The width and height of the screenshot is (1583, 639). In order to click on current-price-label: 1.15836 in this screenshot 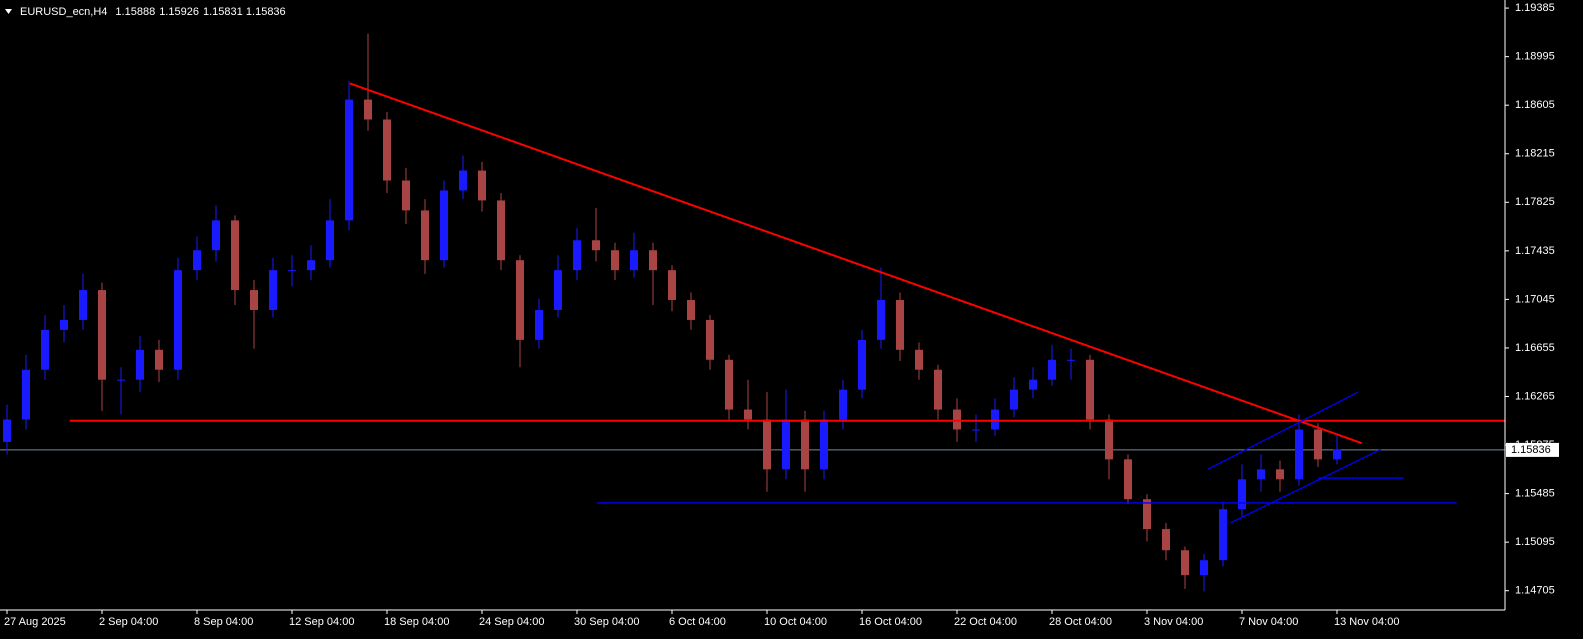, I will do `click(1531, 450)`.